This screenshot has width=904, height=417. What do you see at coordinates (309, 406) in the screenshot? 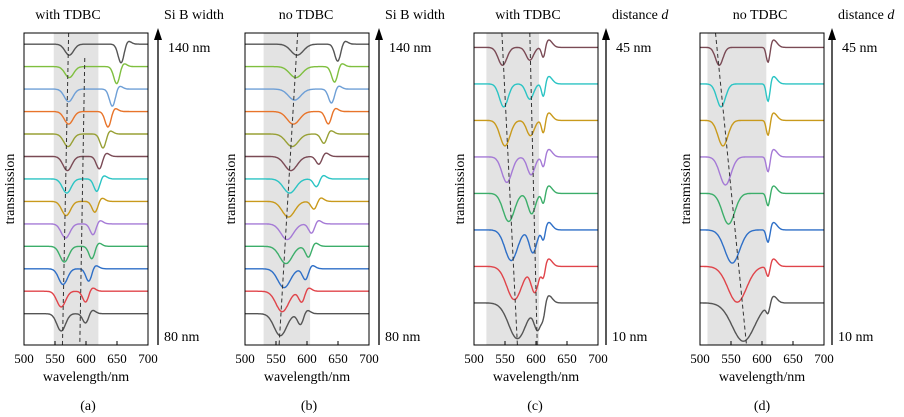
I see `panel-label: (b)` at bounding box center [309, 406].